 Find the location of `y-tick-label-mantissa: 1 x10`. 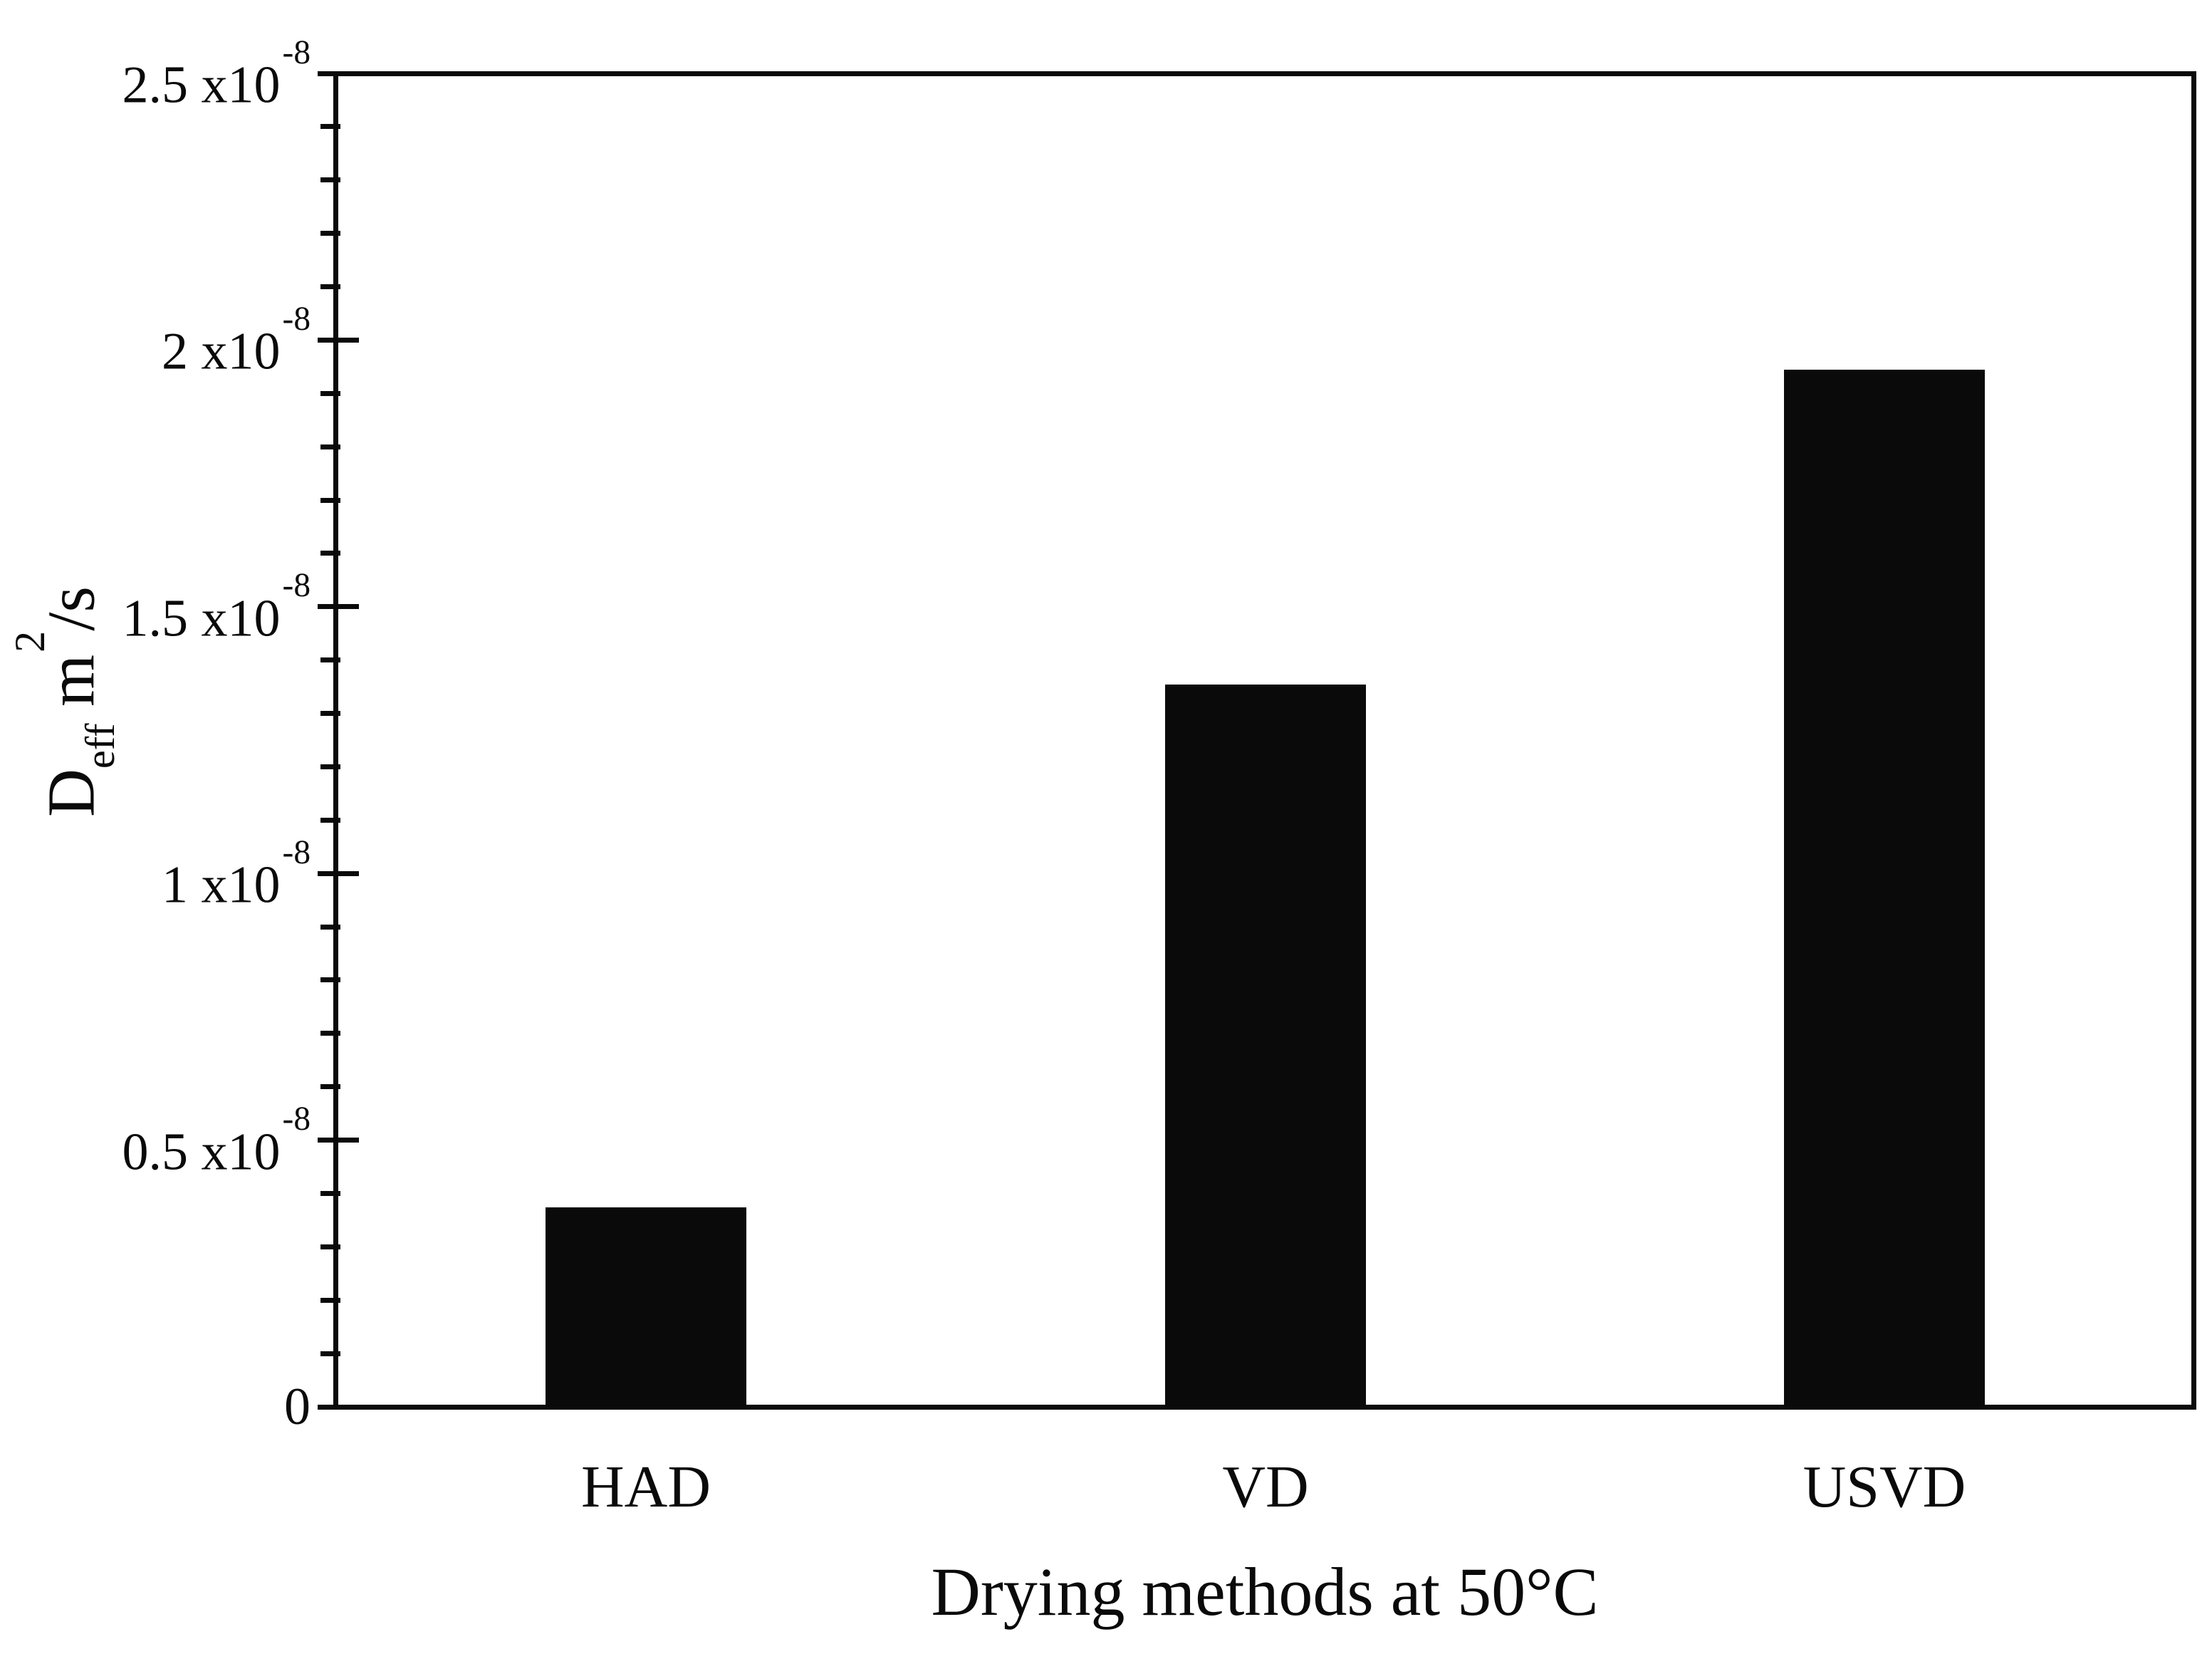

y-tick-label-mantissa: 1 x10 is located at coordinates (222, 885).